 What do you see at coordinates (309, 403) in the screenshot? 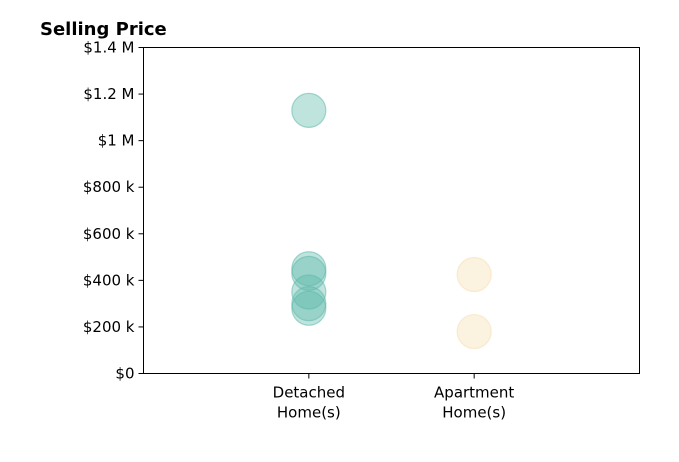
I see `x-tick-label: Detached Home(s)` at bounding box center [309, 403].